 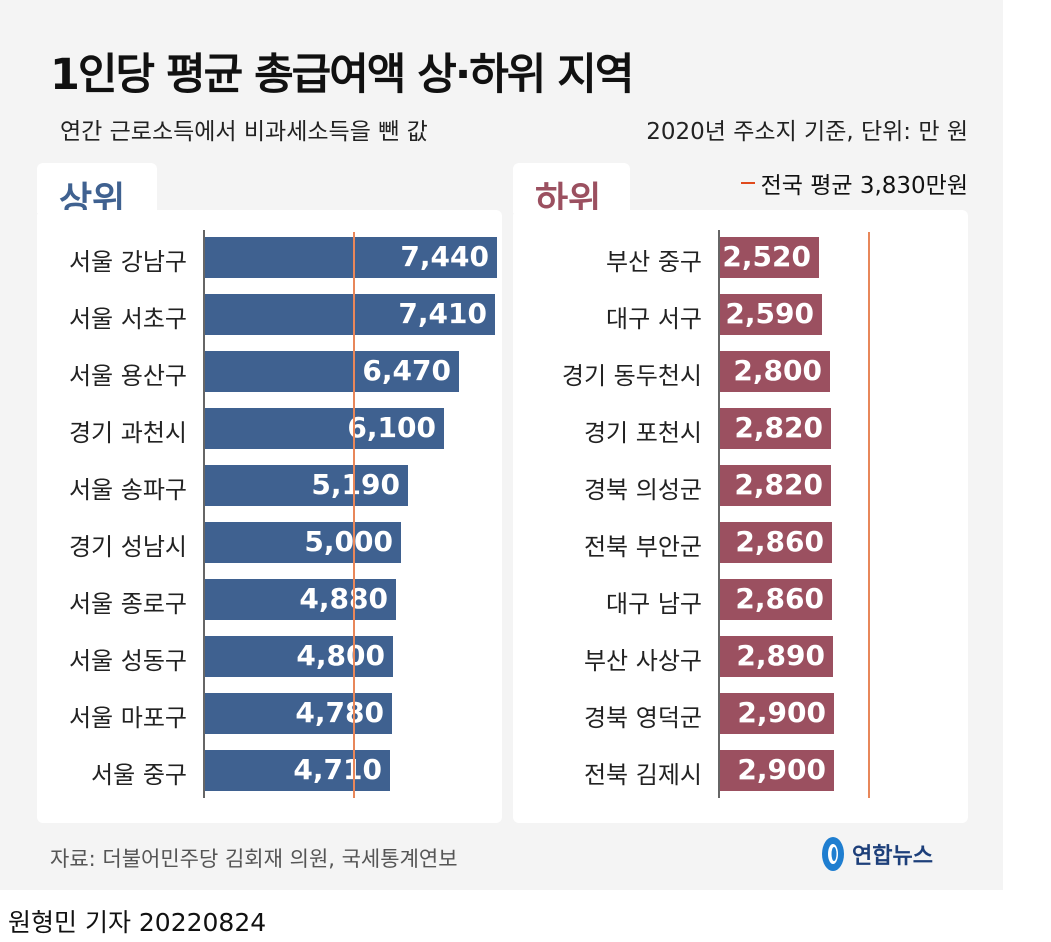 What do you see at coordinates (97, 192) in the screenshot?
I see `tab-top: 상위` at bounding box center [97, 192].